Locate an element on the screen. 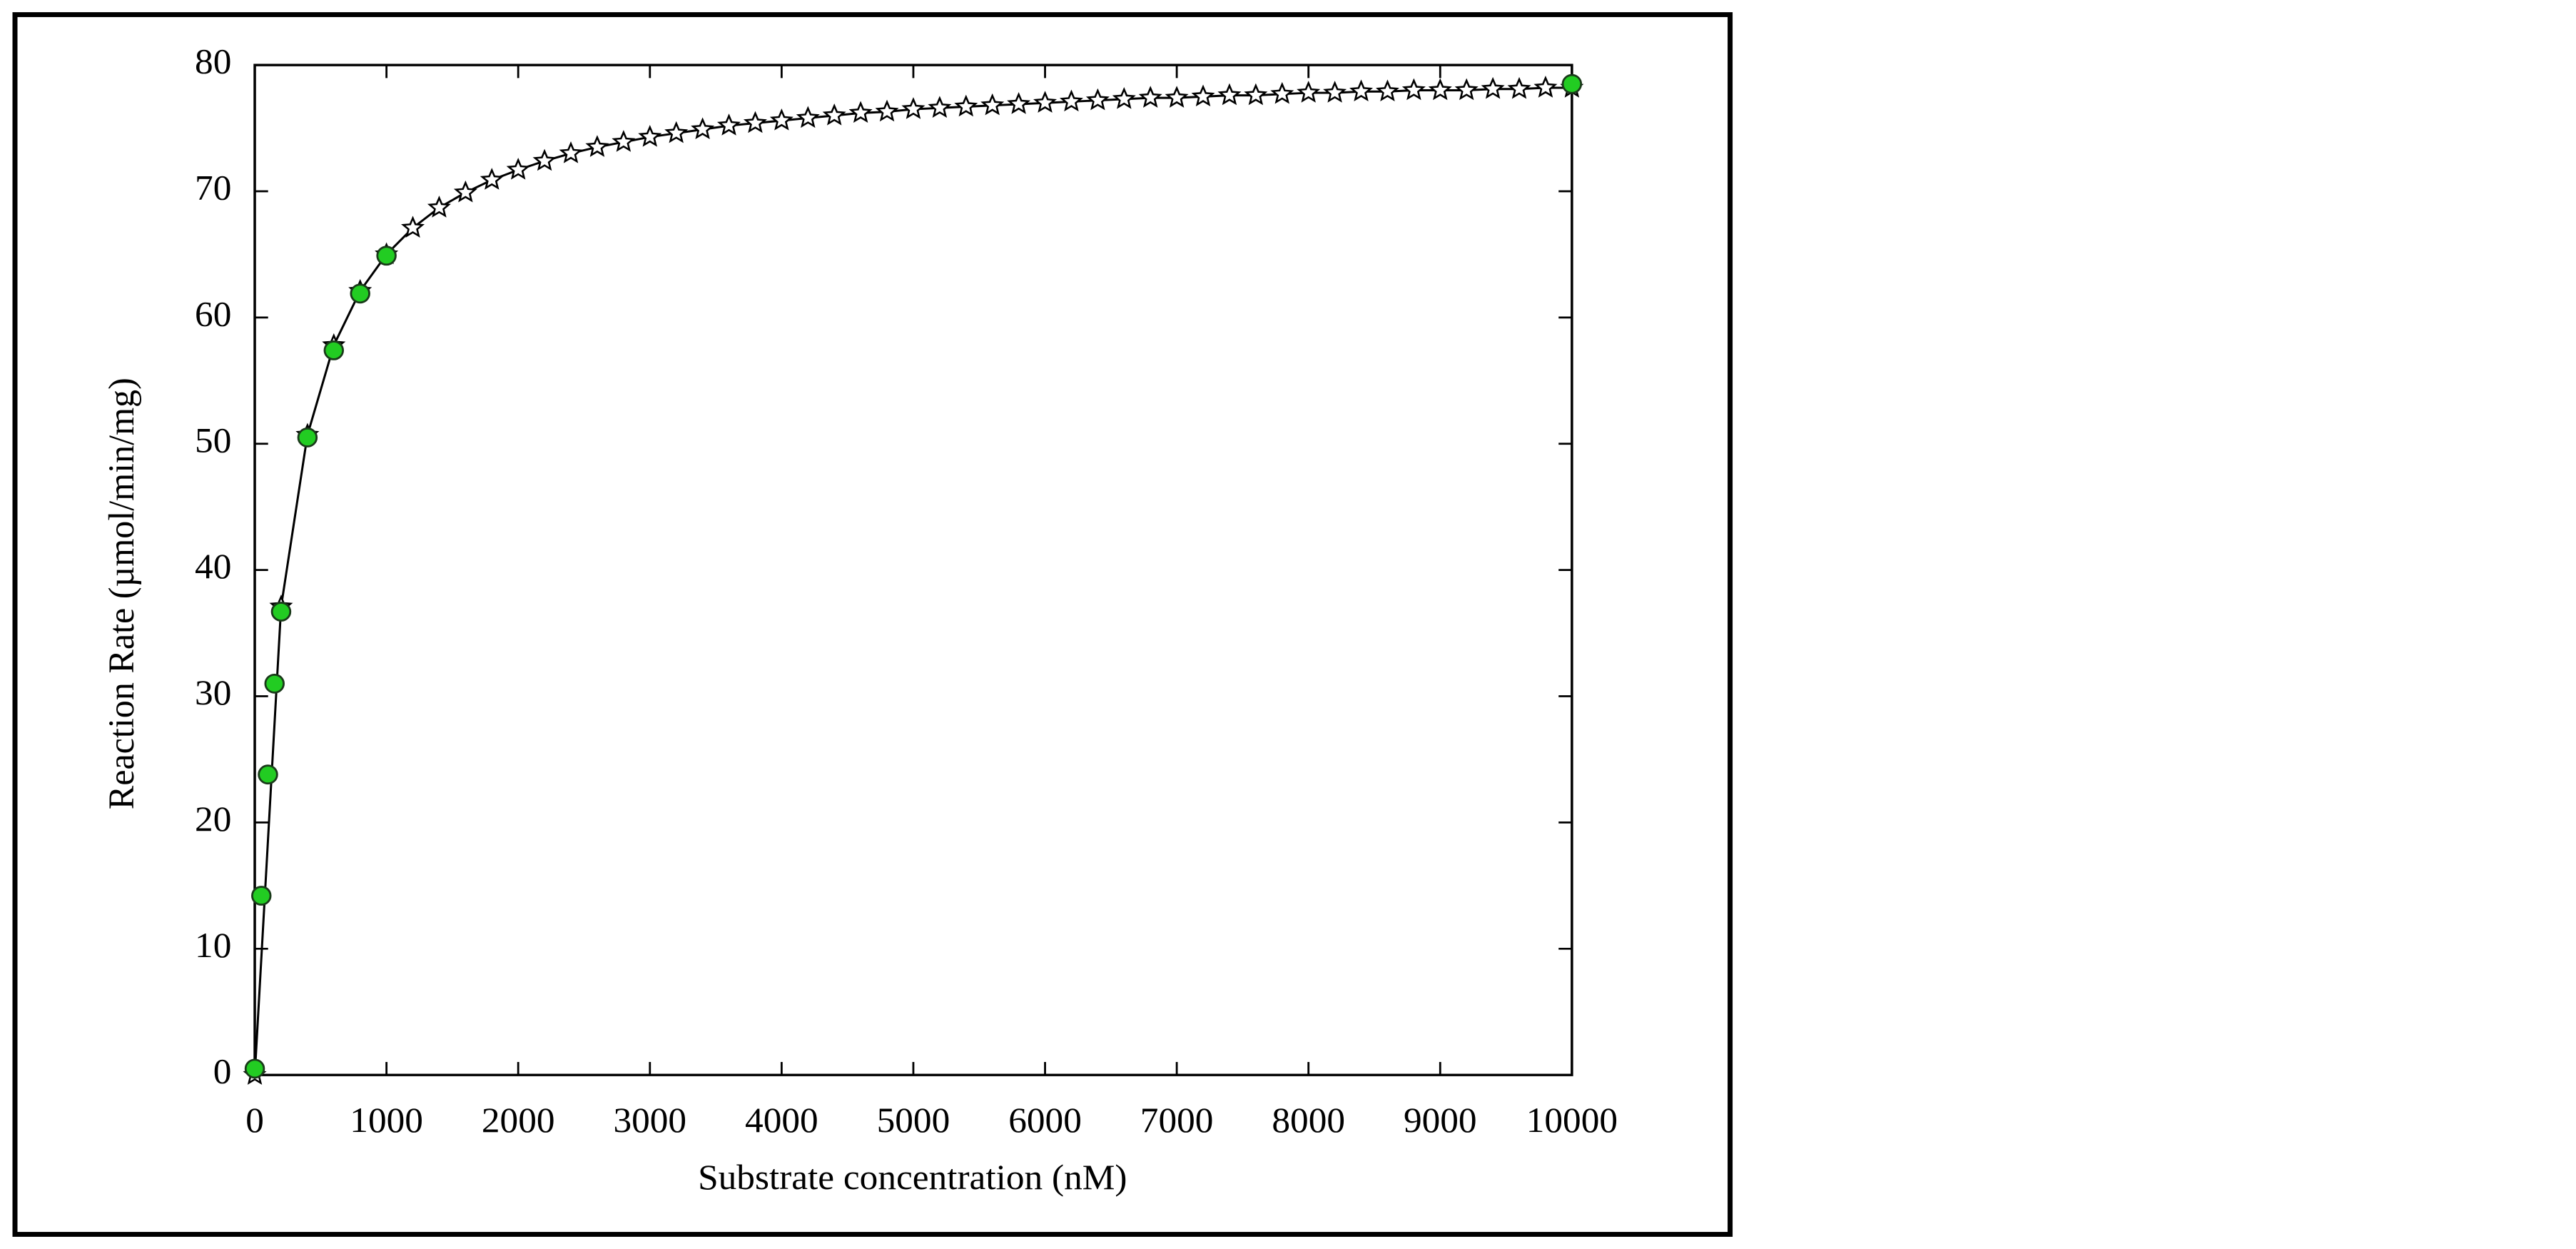 Image resolution: width=2576 pixels, height=1249 pixels. x-axis-label: Substrate concentration (nM) is located at coordinates (912, 1176).